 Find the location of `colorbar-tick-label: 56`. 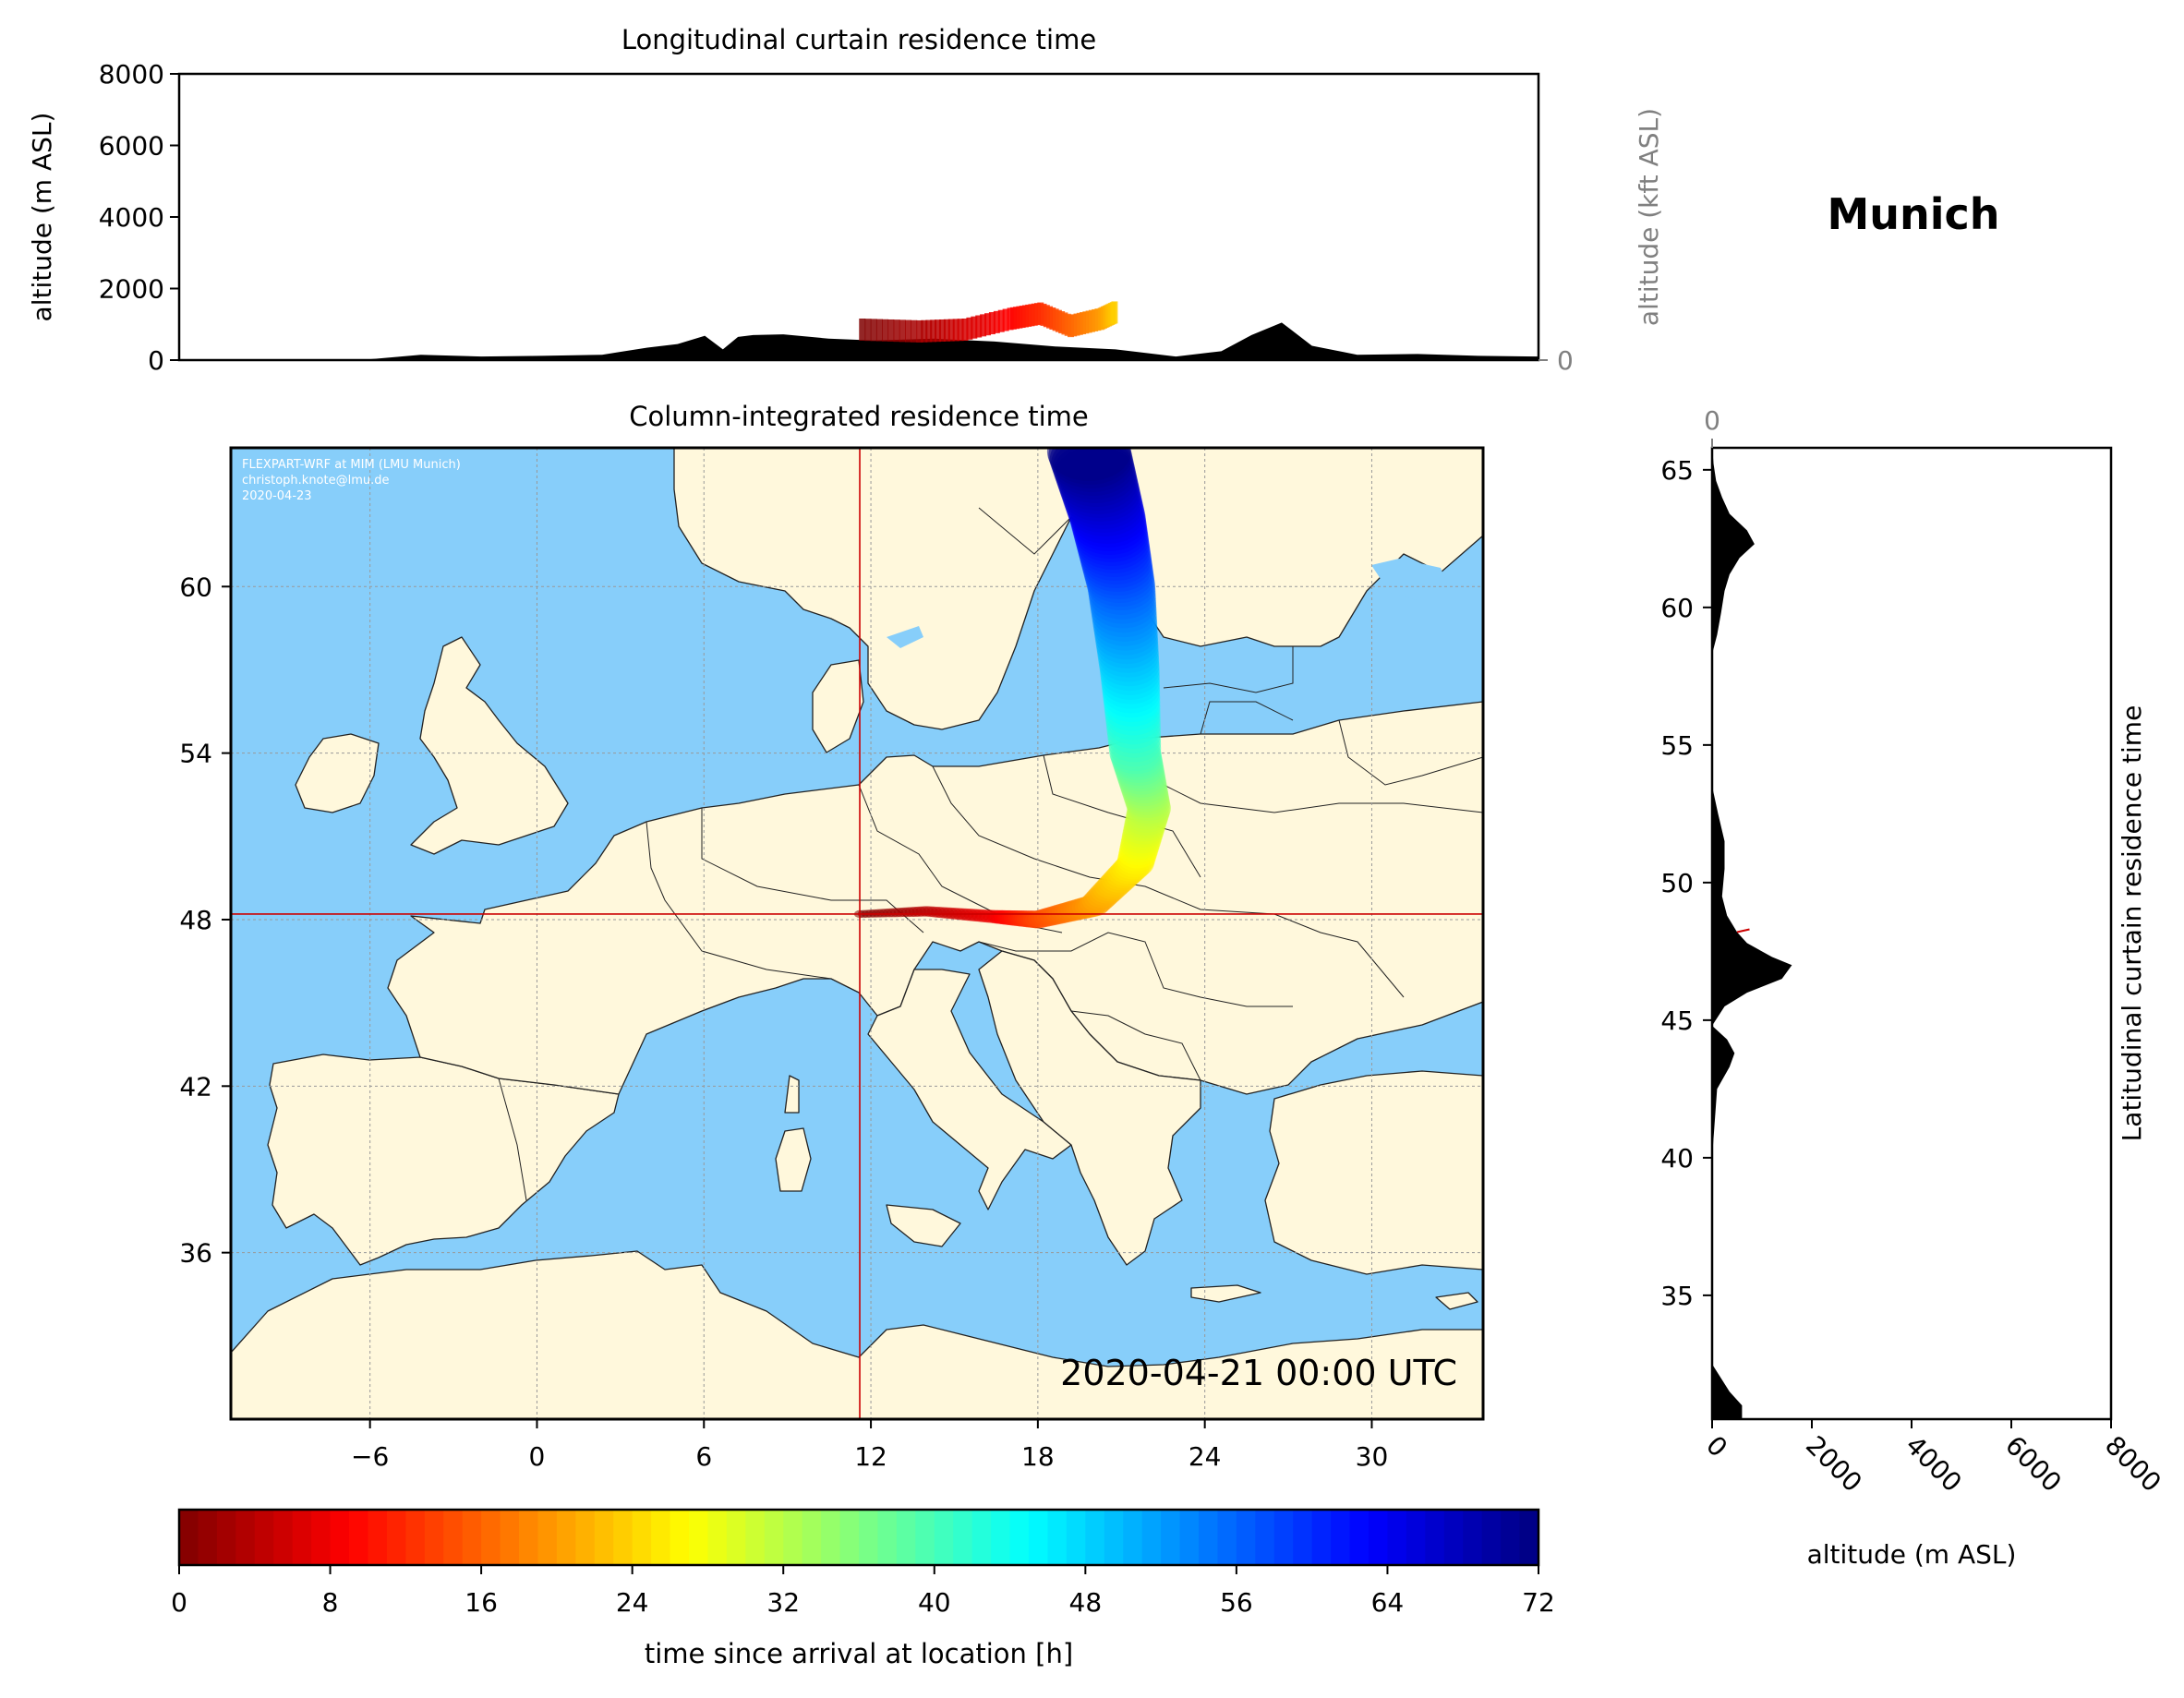

colorbar-tick-label: 56 is located at coordinates (1236, 1602).